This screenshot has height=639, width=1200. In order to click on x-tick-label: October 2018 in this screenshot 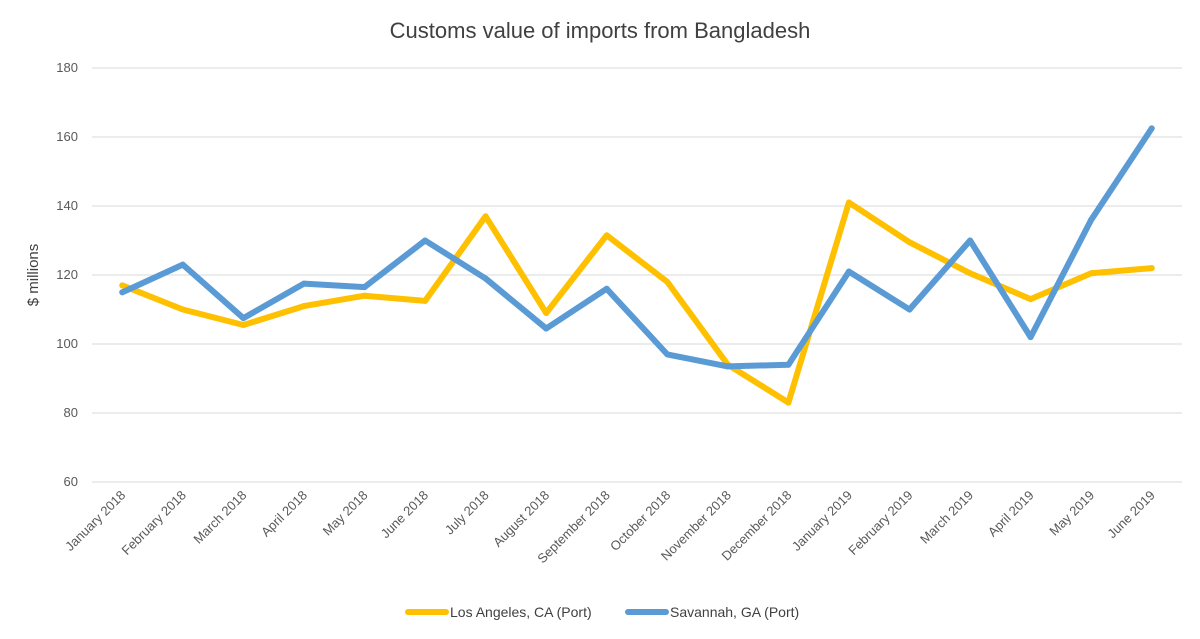, I will do `click(640, 521)`.